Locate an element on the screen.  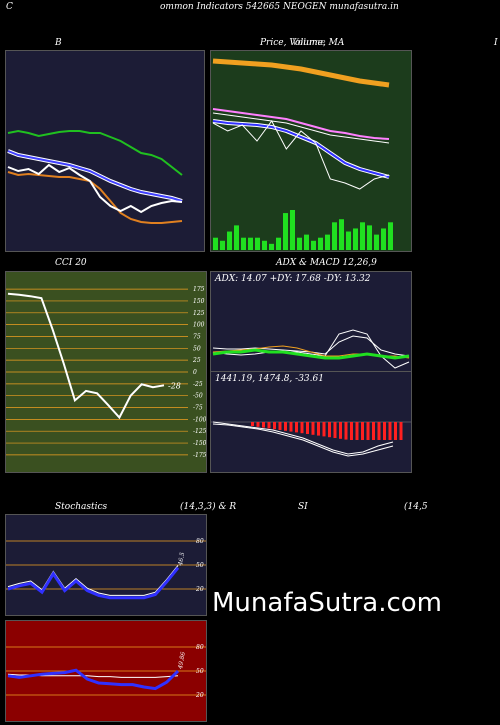
macd-chart is located at coordinates (311, 439).